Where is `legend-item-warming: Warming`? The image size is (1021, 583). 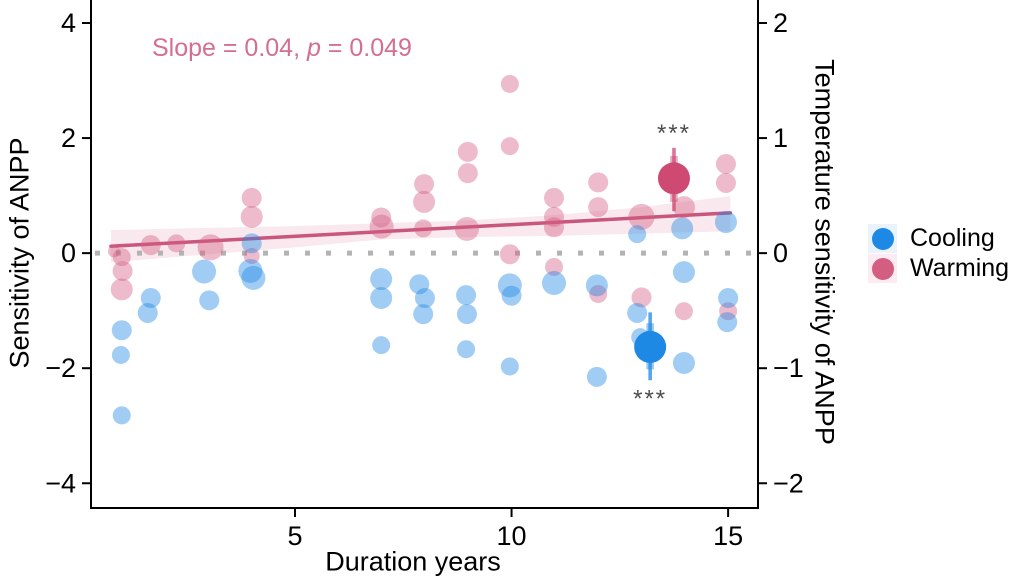
legend-item-warming: Warming is located at coordinates (938, 268).